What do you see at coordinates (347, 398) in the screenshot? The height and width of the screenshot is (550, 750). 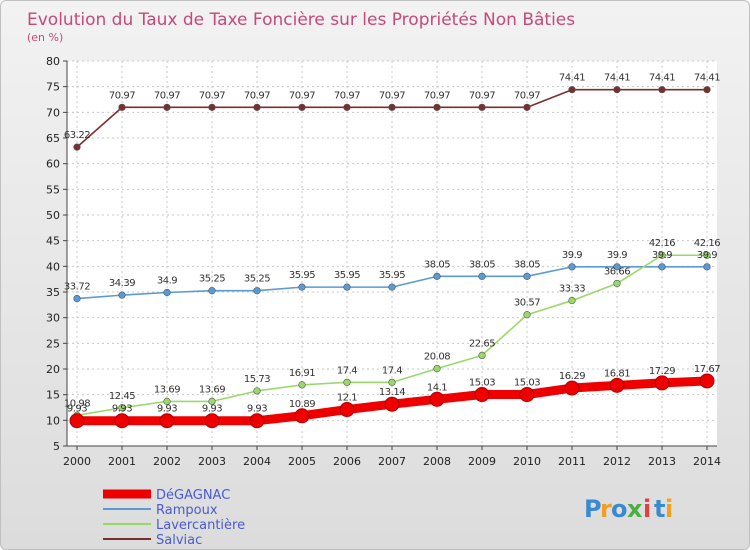 I see `data-label: 12.1` at bounding box center [347, 398].